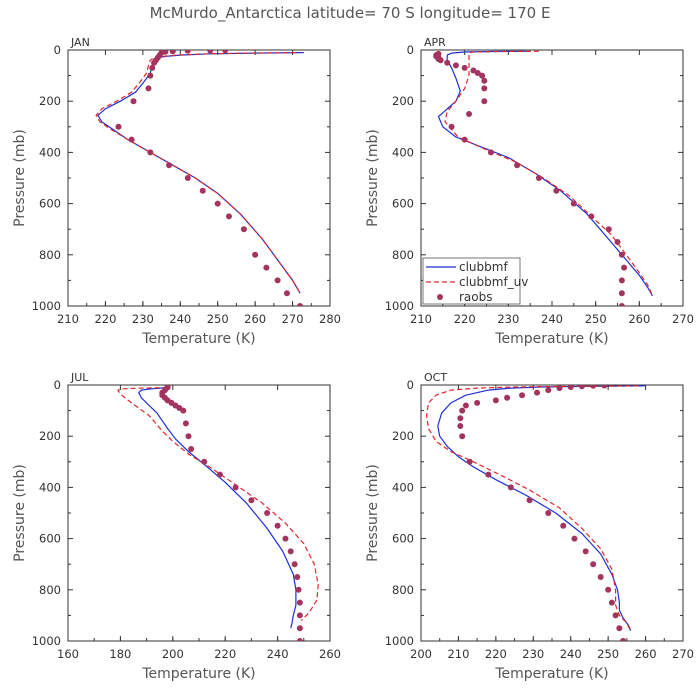  What do you see at coordinates (330, 654) in the screenshot?
I see `x-tick-label-jul-260: 260` at bounding box center [330, 654].